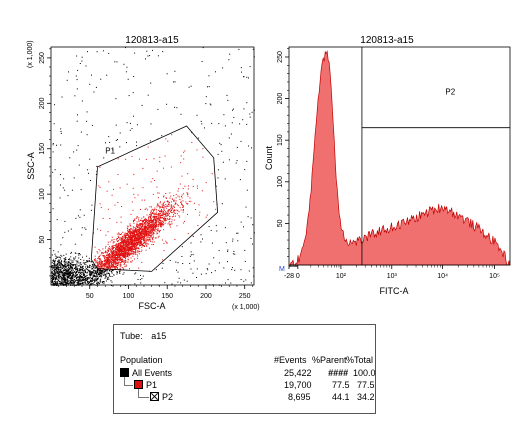 The image size is (529, 441). Describe the element at coordinates (435, 156) in the screenshot. I see `p2-gate: P2` at that location.